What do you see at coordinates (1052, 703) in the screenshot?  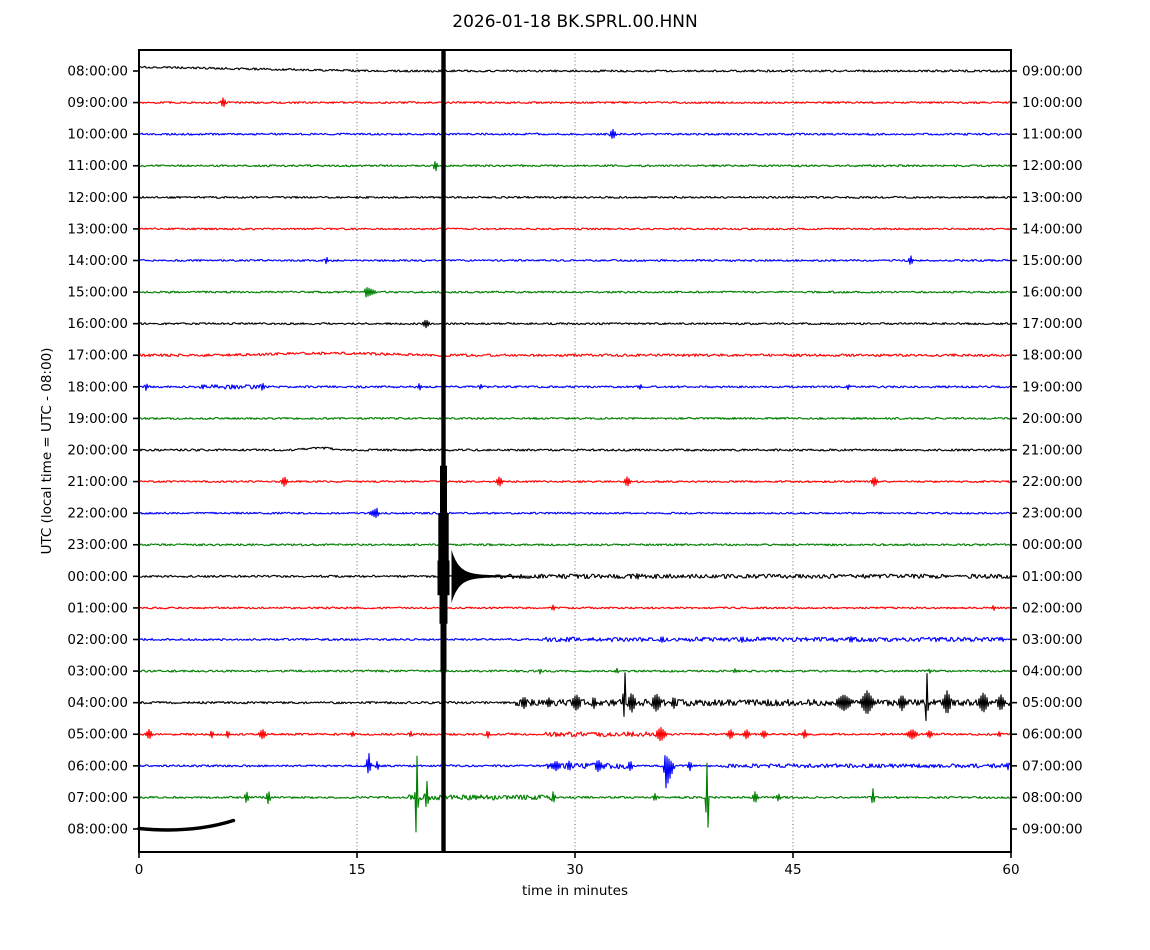 I see `right-tick-label: 05:00:00` at bounding box center [1052, 703].